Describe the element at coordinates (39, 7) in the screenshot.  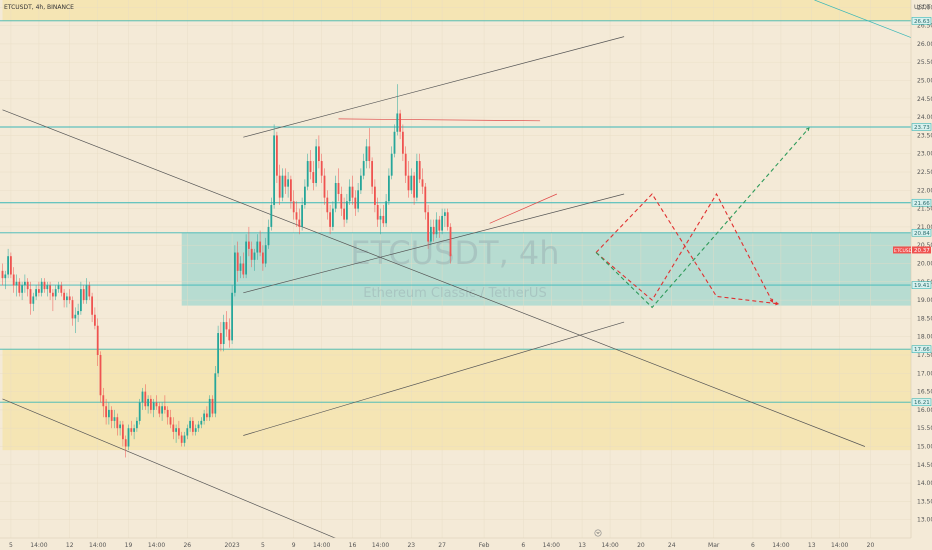
I see `symbol-header: ETCUSDT, 4h, BINANCE` at that location.